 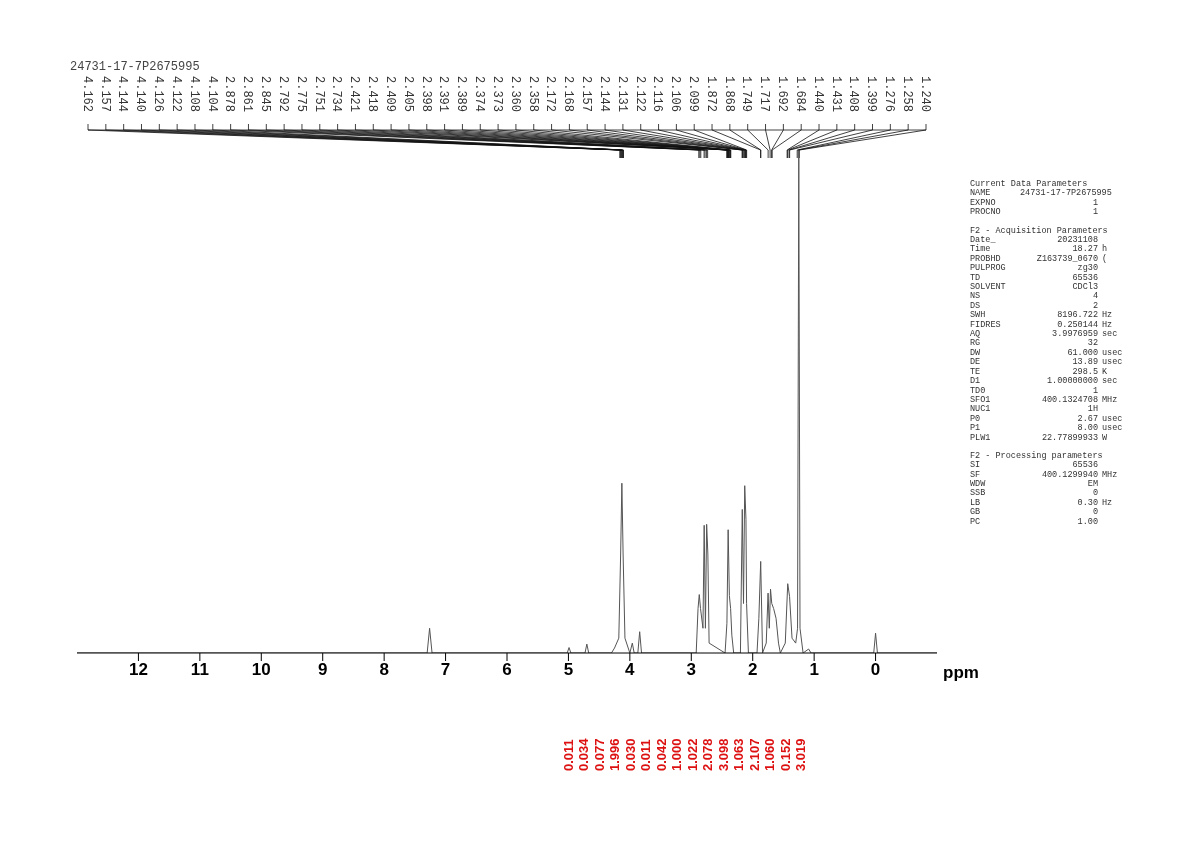 What do you see at coordinates (739, 754) in the screenshot?
I see `text: 1.063` at bounding box center [739, 754].